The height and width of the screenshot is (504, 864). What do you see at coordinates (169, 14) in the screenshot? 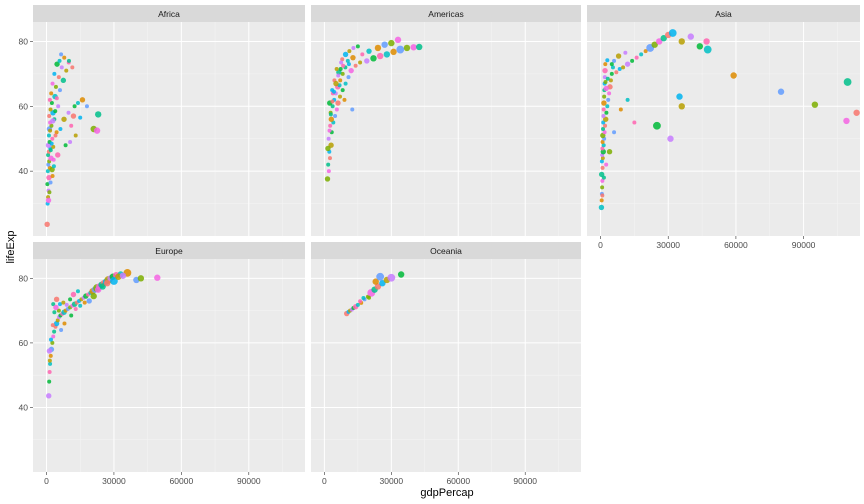
I see `facet-label: Africa` at bounding box center [169, 14].